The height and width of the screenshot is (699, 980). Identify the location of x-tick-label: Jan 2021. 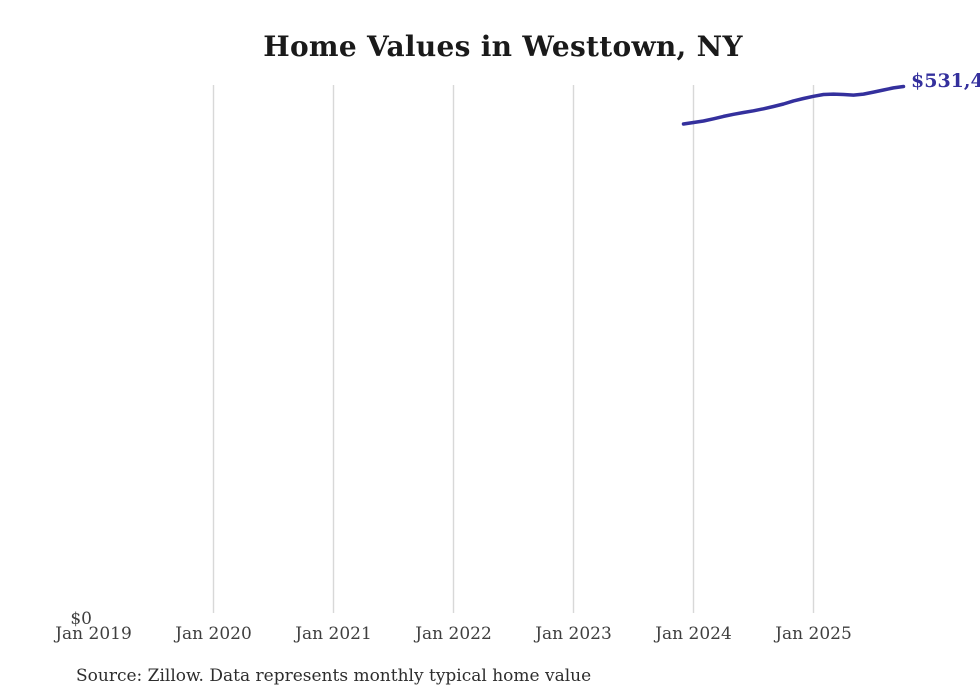
(333, 634).